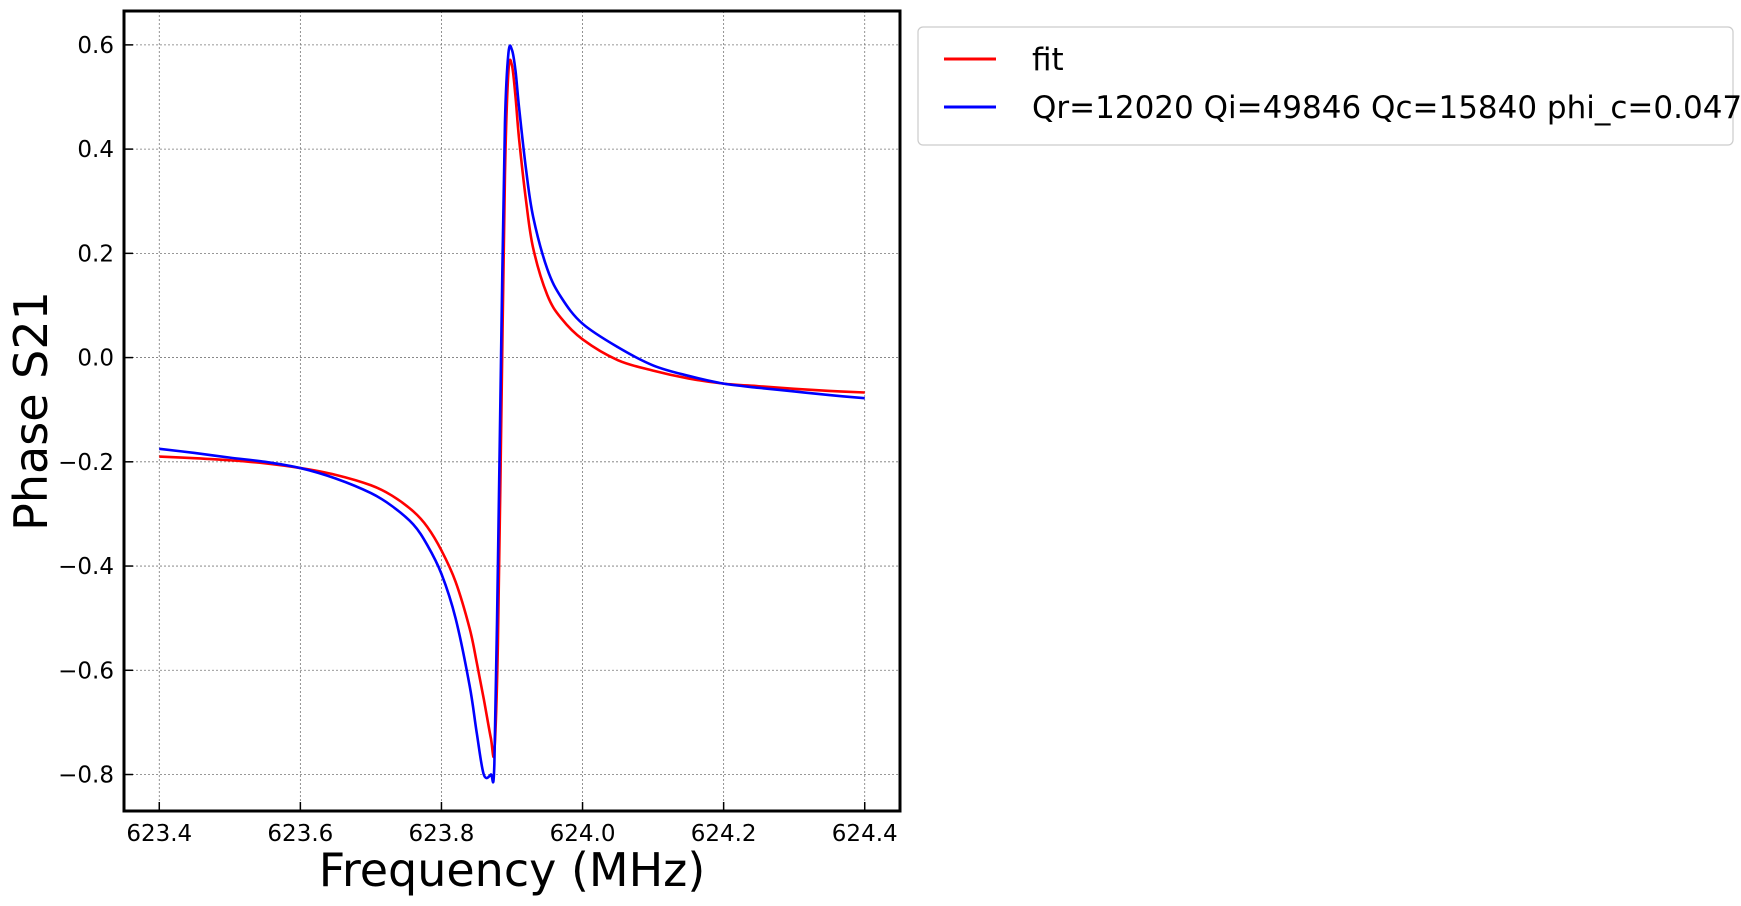 The image size is (1741, 906). What do you see at coordinates (86, 776) in the screenshot?
I see `y-tick-label: −0.8` at bounding box center [86, 776].